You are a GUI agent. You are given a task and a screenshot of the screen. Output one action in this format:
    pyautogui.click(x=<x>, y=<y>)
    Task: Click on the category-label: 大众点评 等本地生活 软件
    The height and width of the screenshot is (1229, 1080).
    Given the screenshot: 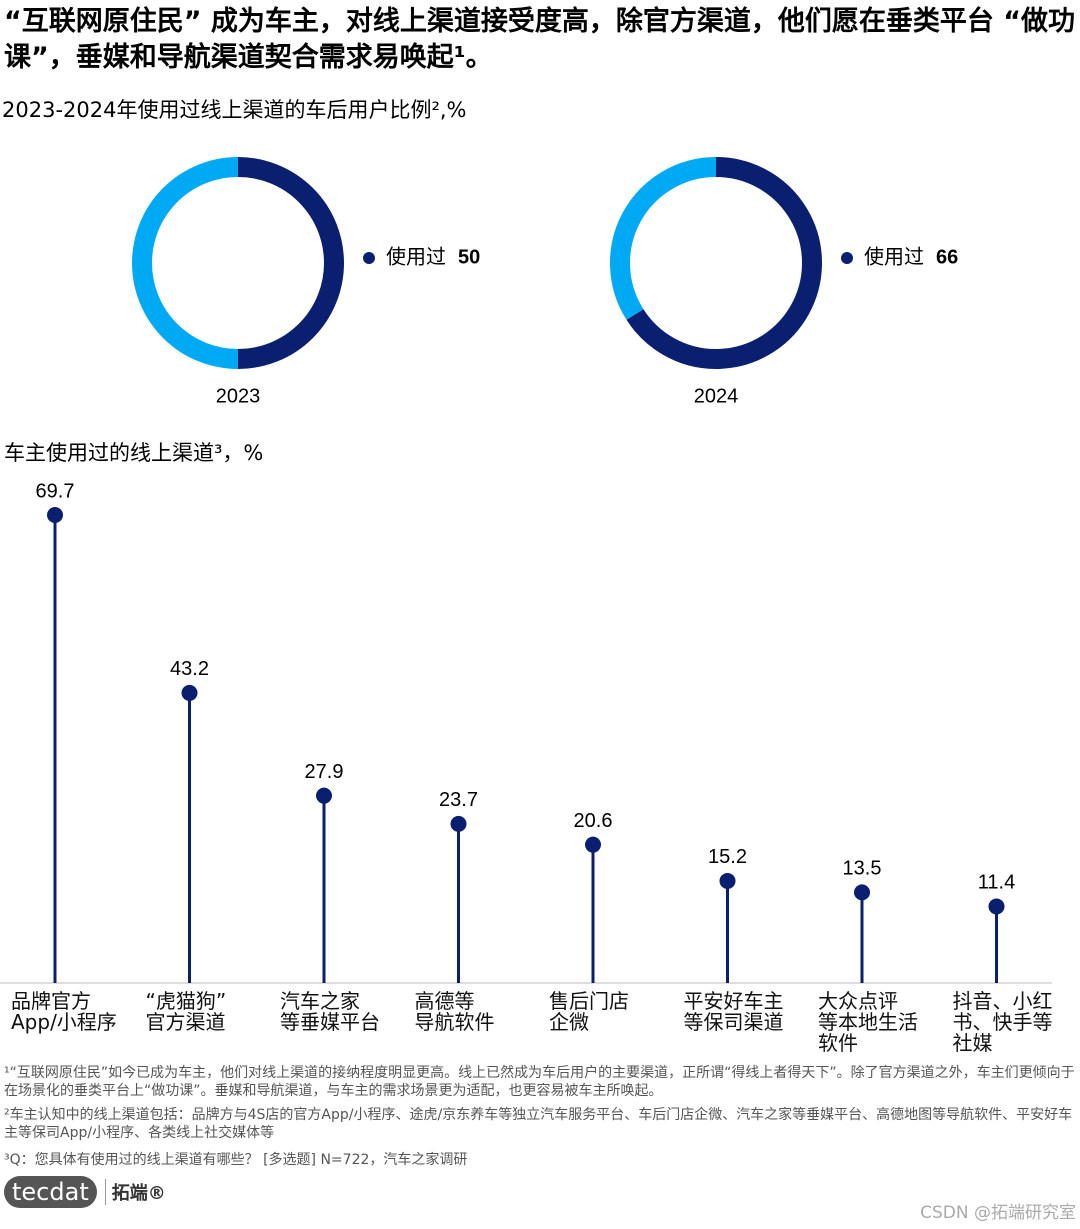 What is the action you would take?
    pyautogui.click(x=868, y=1022)
    